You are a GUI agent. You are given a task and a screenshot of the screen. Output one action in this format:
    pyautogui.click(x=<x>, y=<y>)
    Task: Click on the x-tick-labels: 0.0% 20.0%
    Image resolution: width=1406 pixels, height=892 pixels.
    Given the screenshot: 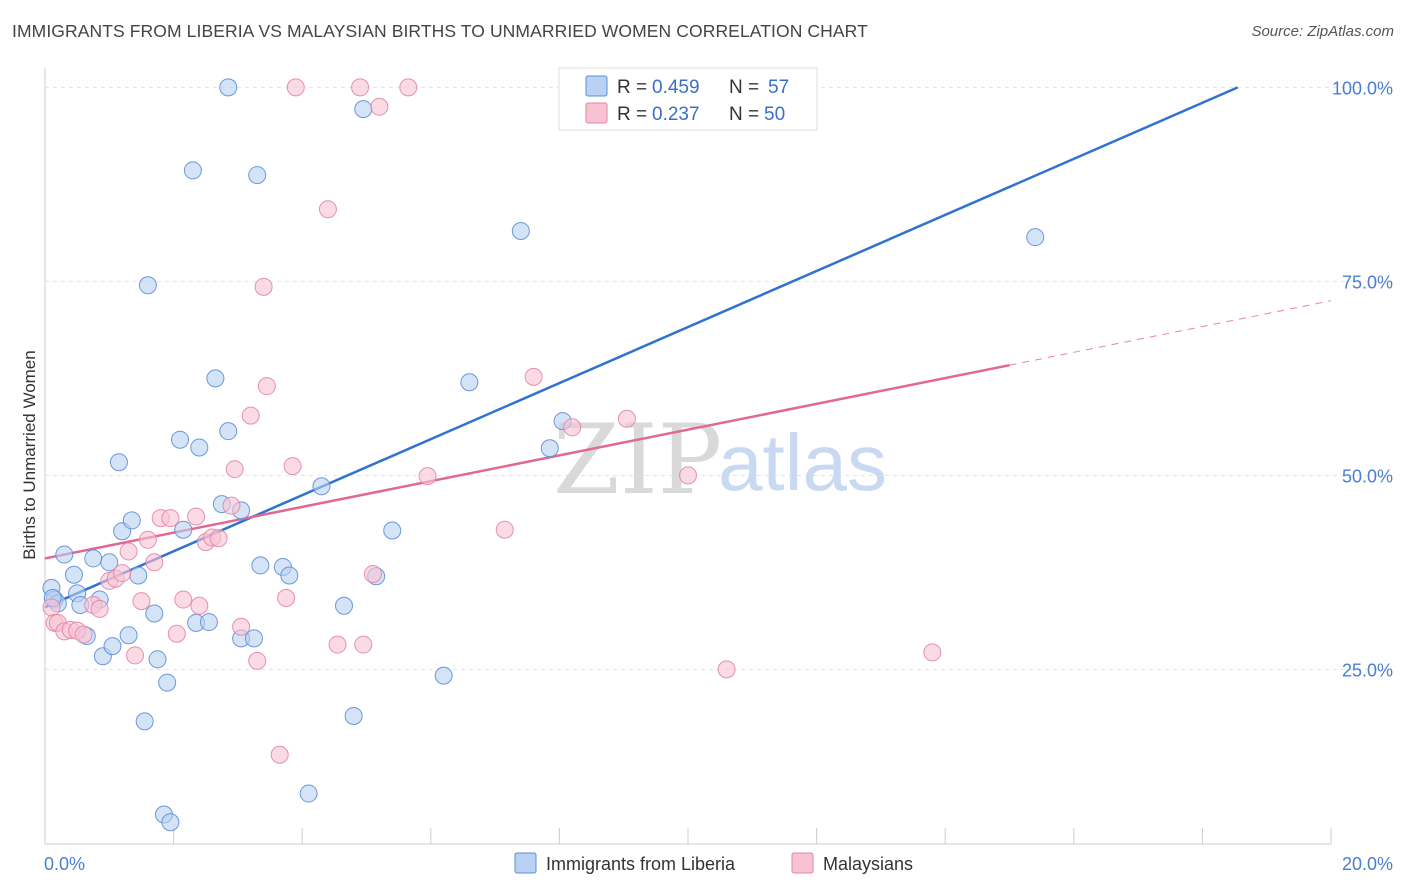 What is the action you would take?
    pyautogui.click(x=718, y=864)
    